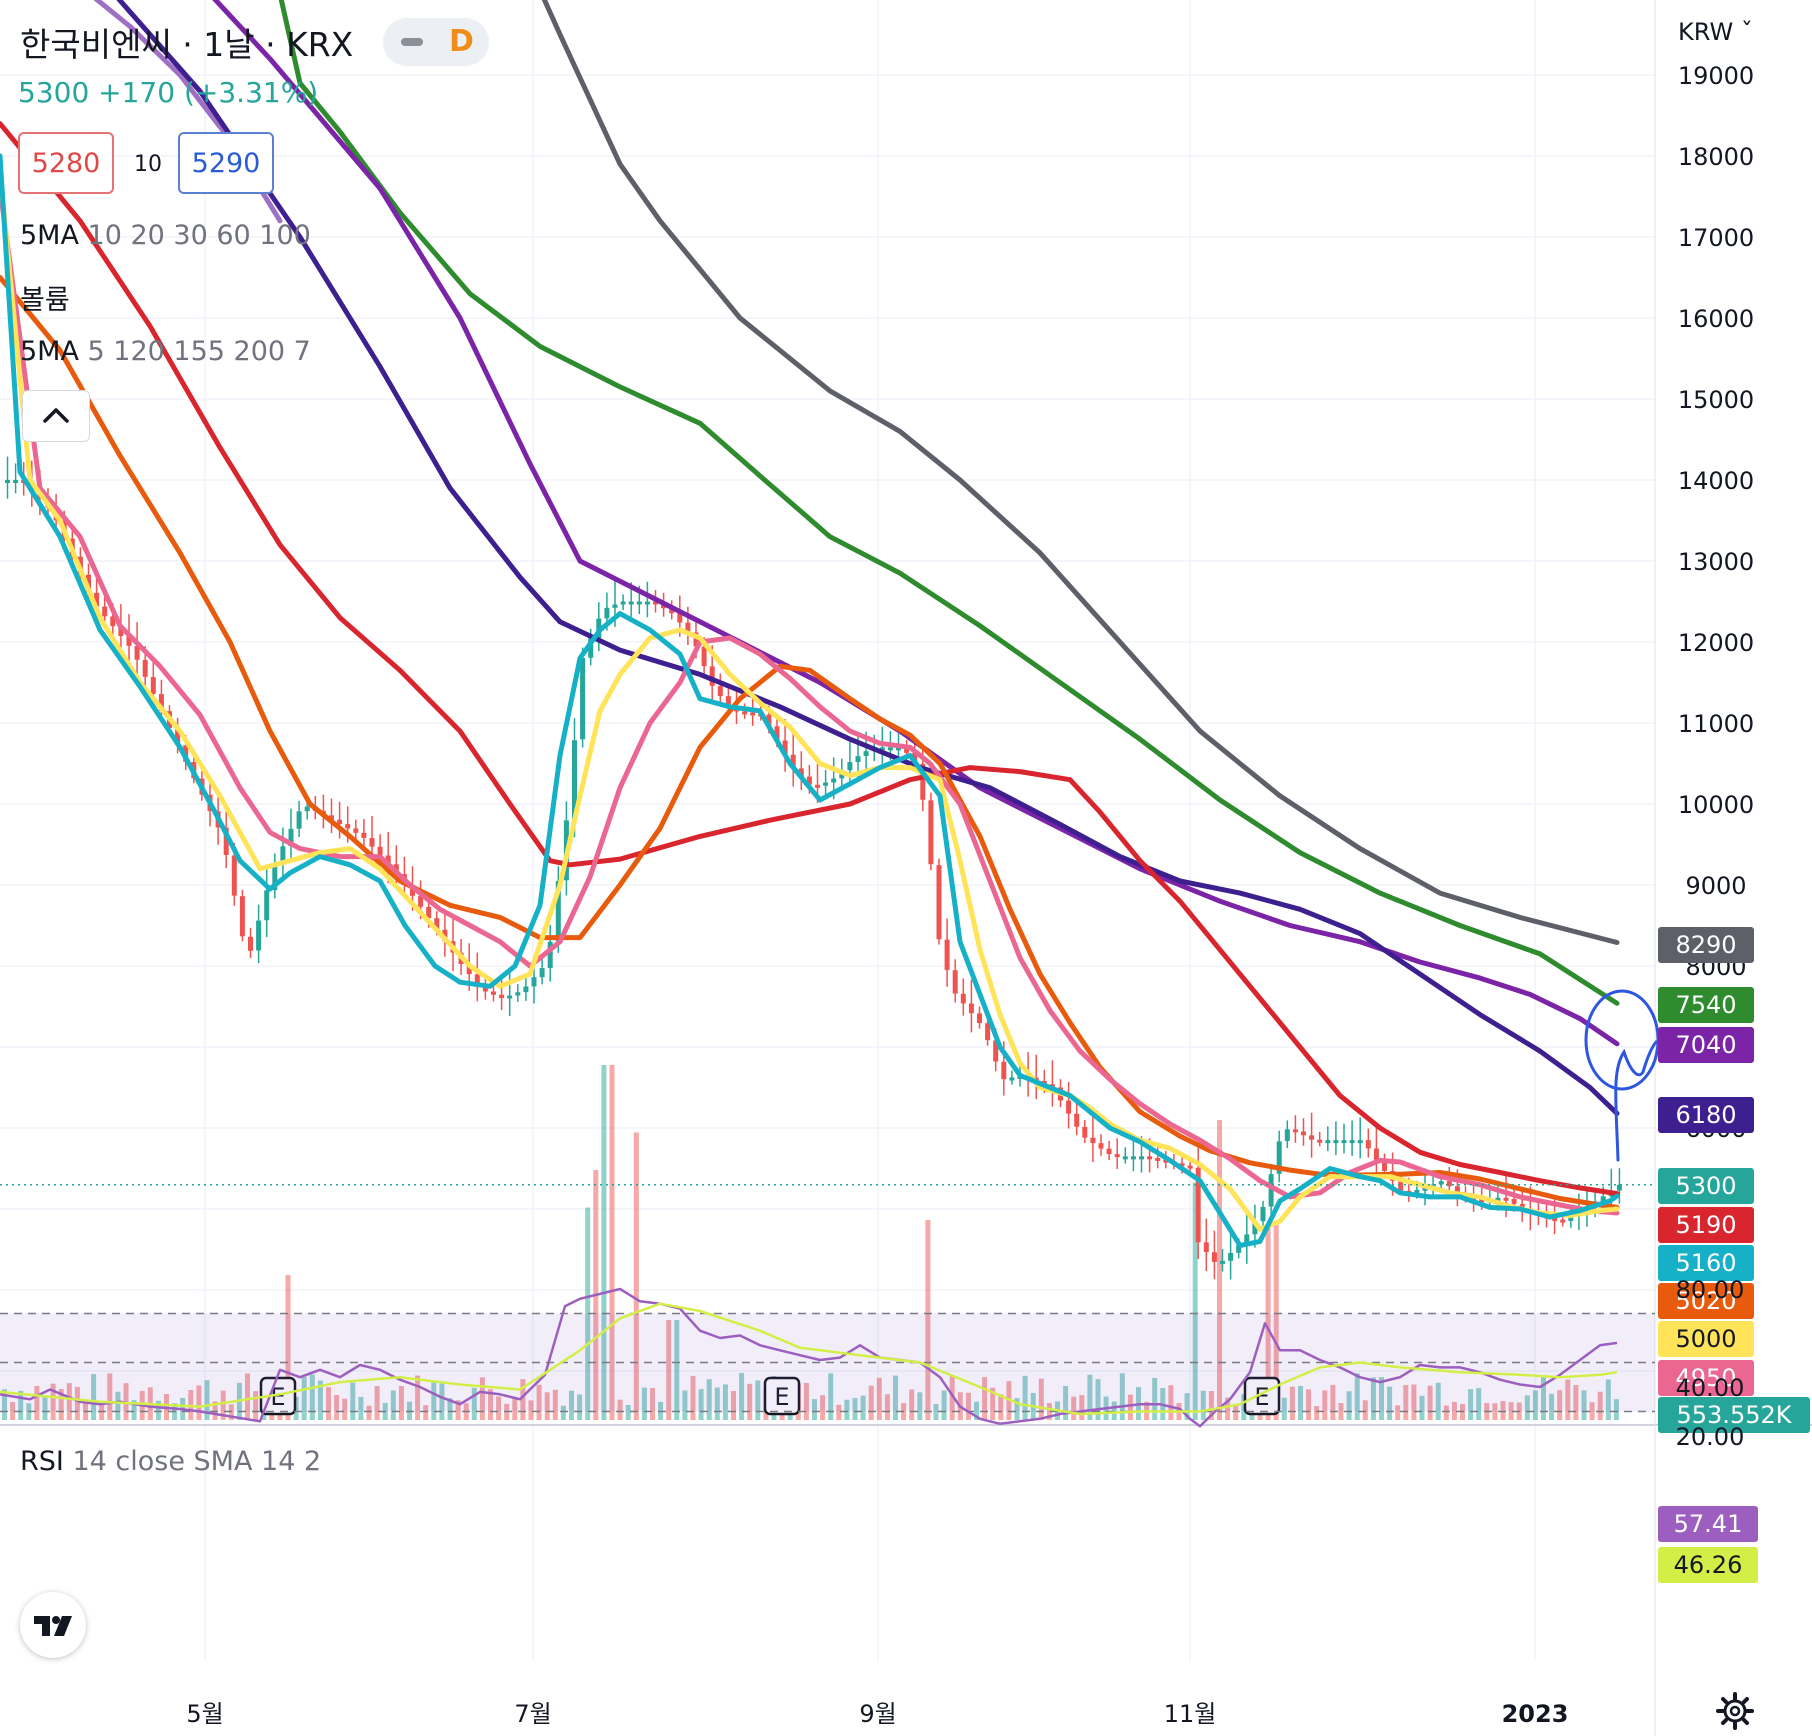  I want to click on indicator-volume-legend: 볼륨, so click(45, 297).